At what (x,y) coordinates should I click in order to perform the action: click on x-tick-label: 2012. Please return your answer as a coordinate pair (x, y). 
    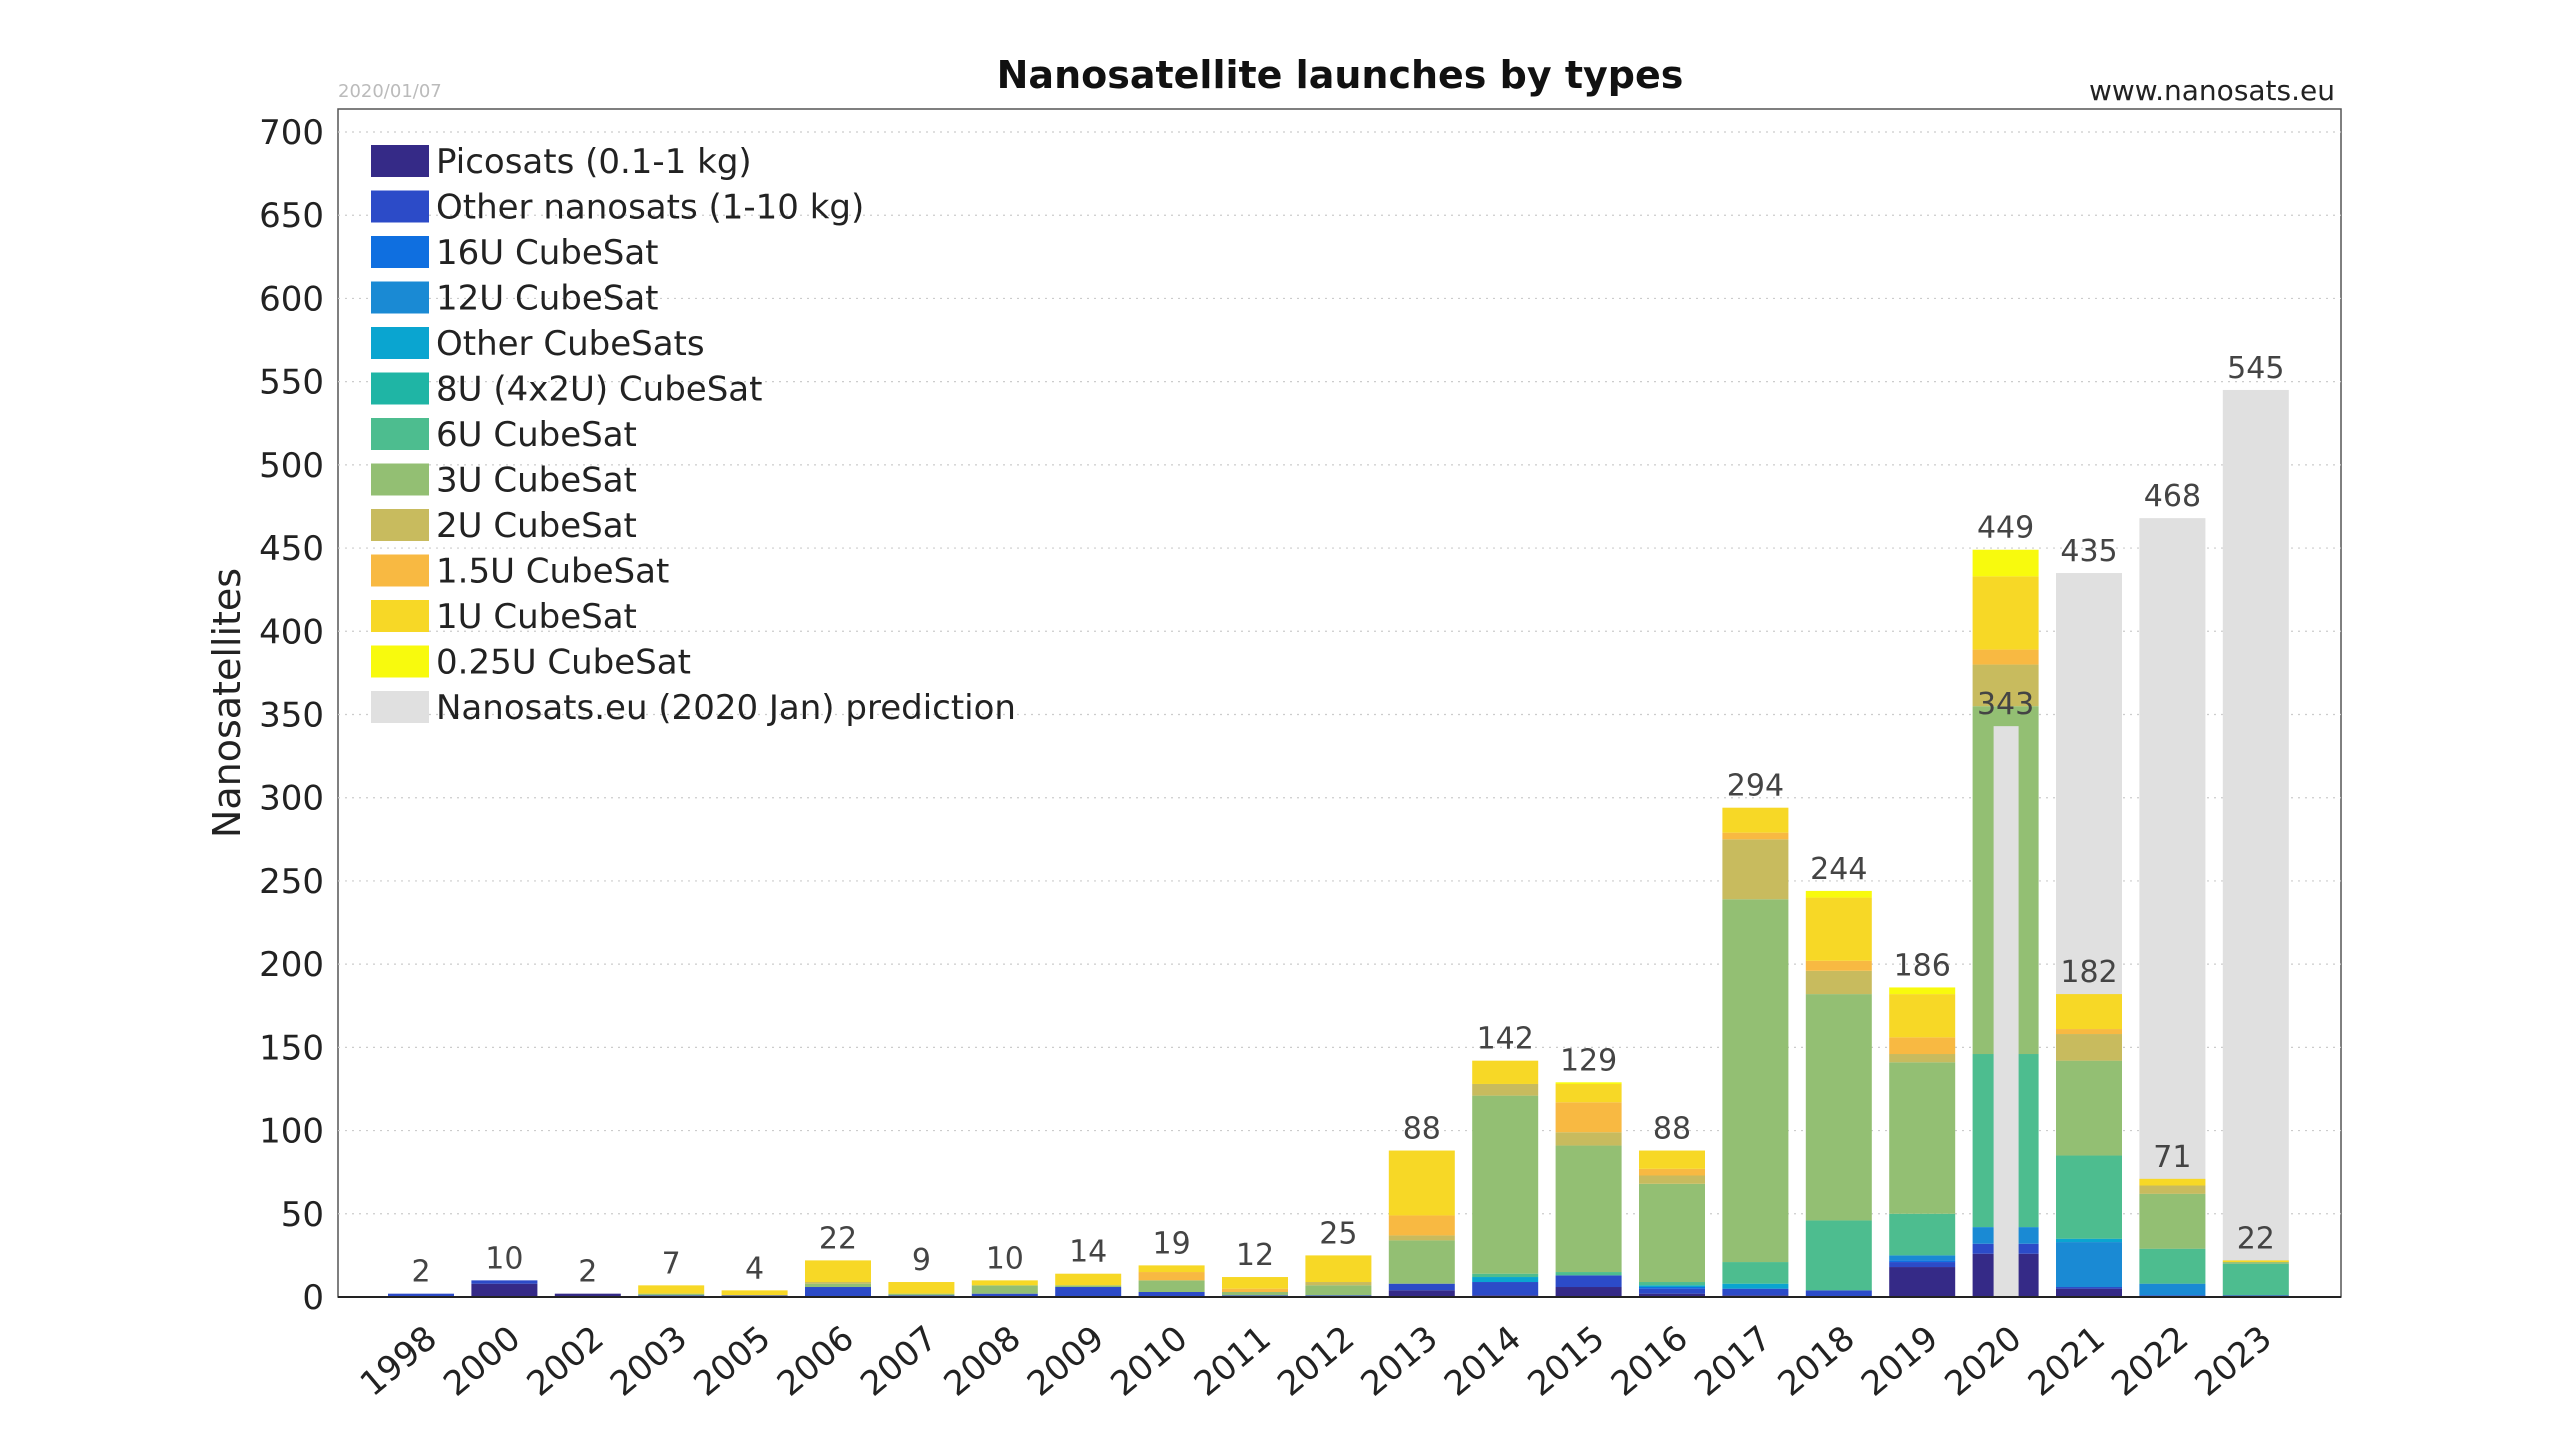
    Looking at the image, I should click on (1316, 1361).